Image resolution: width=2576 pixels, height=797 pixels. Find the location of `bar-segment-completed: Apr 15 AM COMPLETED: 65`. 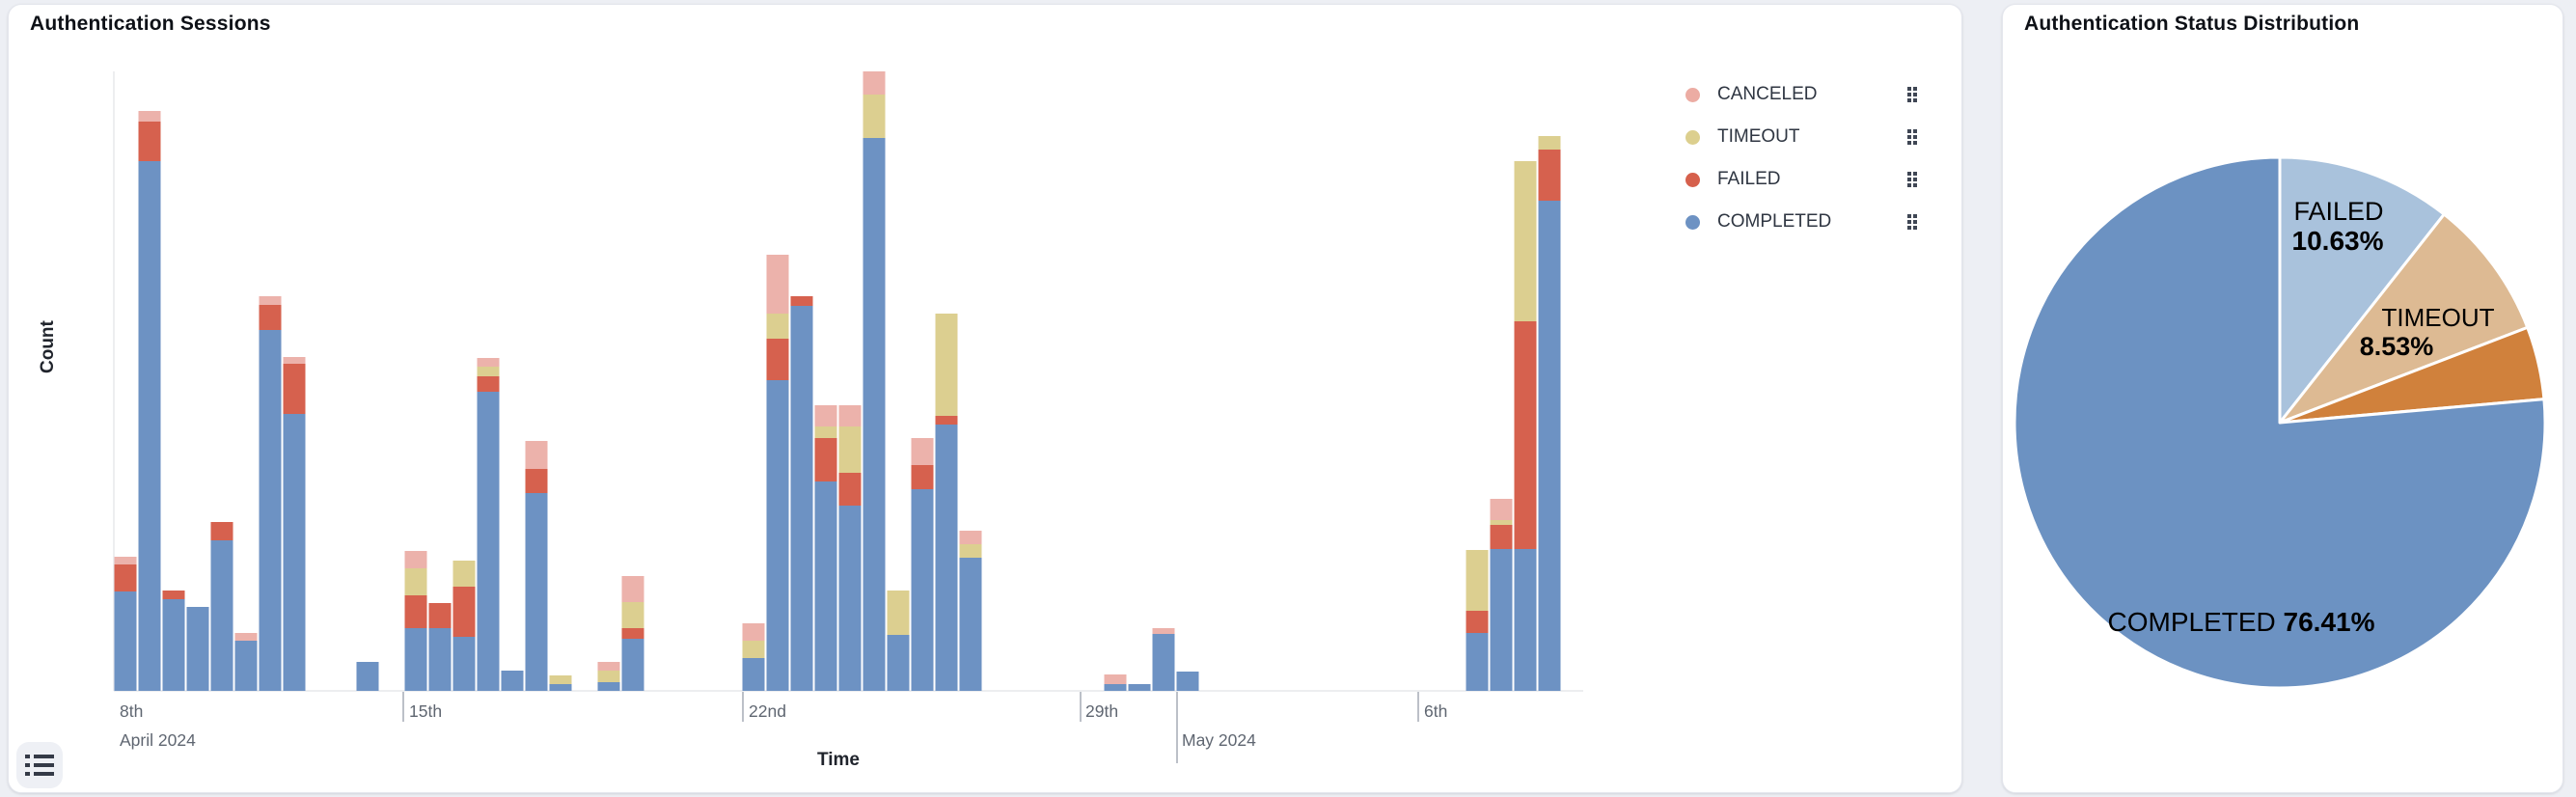

bar-segment-completed: Apr 15 AM COMPLETED: 65 is located at coordinates (415, 659).